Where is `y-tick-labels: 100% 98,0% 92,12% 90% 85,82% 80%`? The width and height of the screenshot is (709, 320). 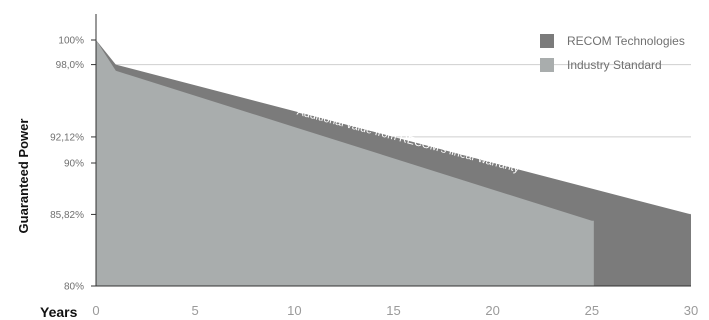 y-tick-labels: 100% 98,0% 92,12% 90% 85,82% 80% is located at coordinates (73, 164).